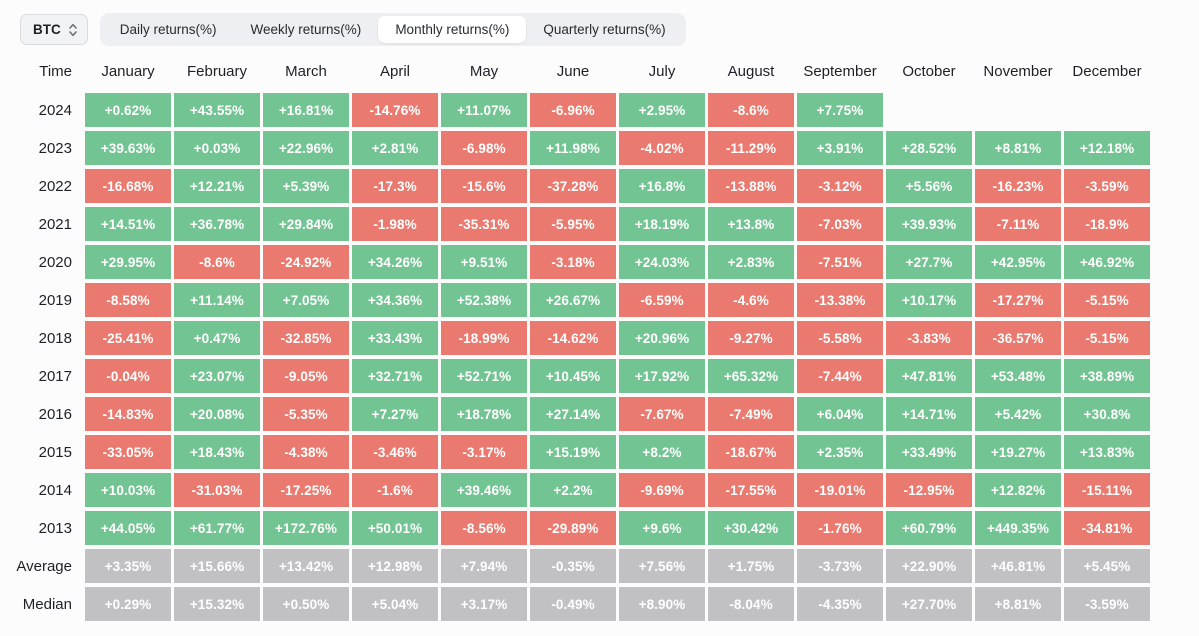 The width and height of the screenshot is (1199, 636). Describe the element at coordinates (662, 414) in the screenshot. I see `return-cell: -7.67%` at that location.